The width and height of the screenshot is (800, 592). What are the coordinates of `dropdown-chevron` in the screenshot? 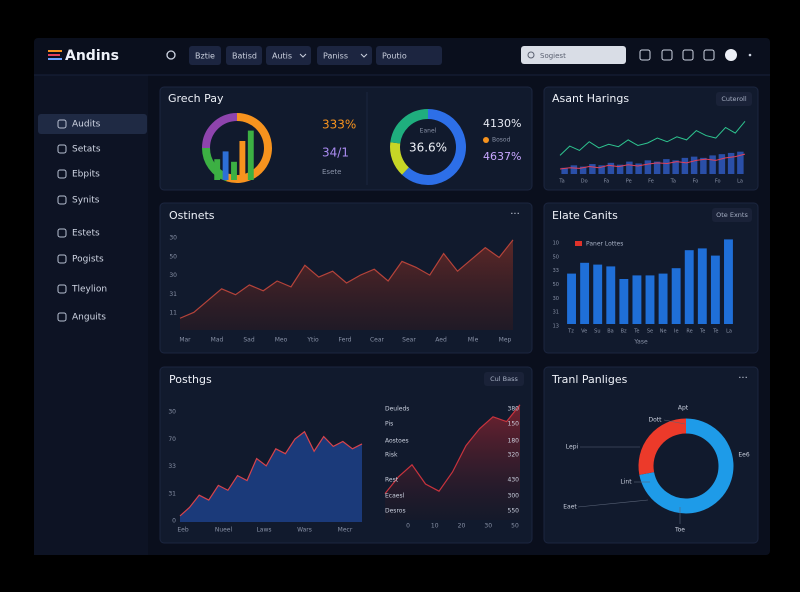 It's located at (364, 55).